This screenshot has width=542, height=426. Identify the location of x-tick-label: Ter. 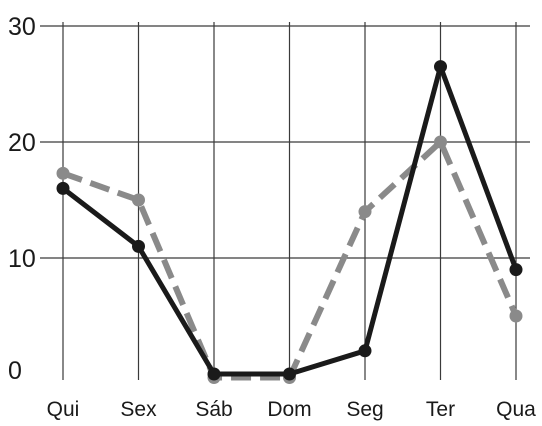
(440, 409).